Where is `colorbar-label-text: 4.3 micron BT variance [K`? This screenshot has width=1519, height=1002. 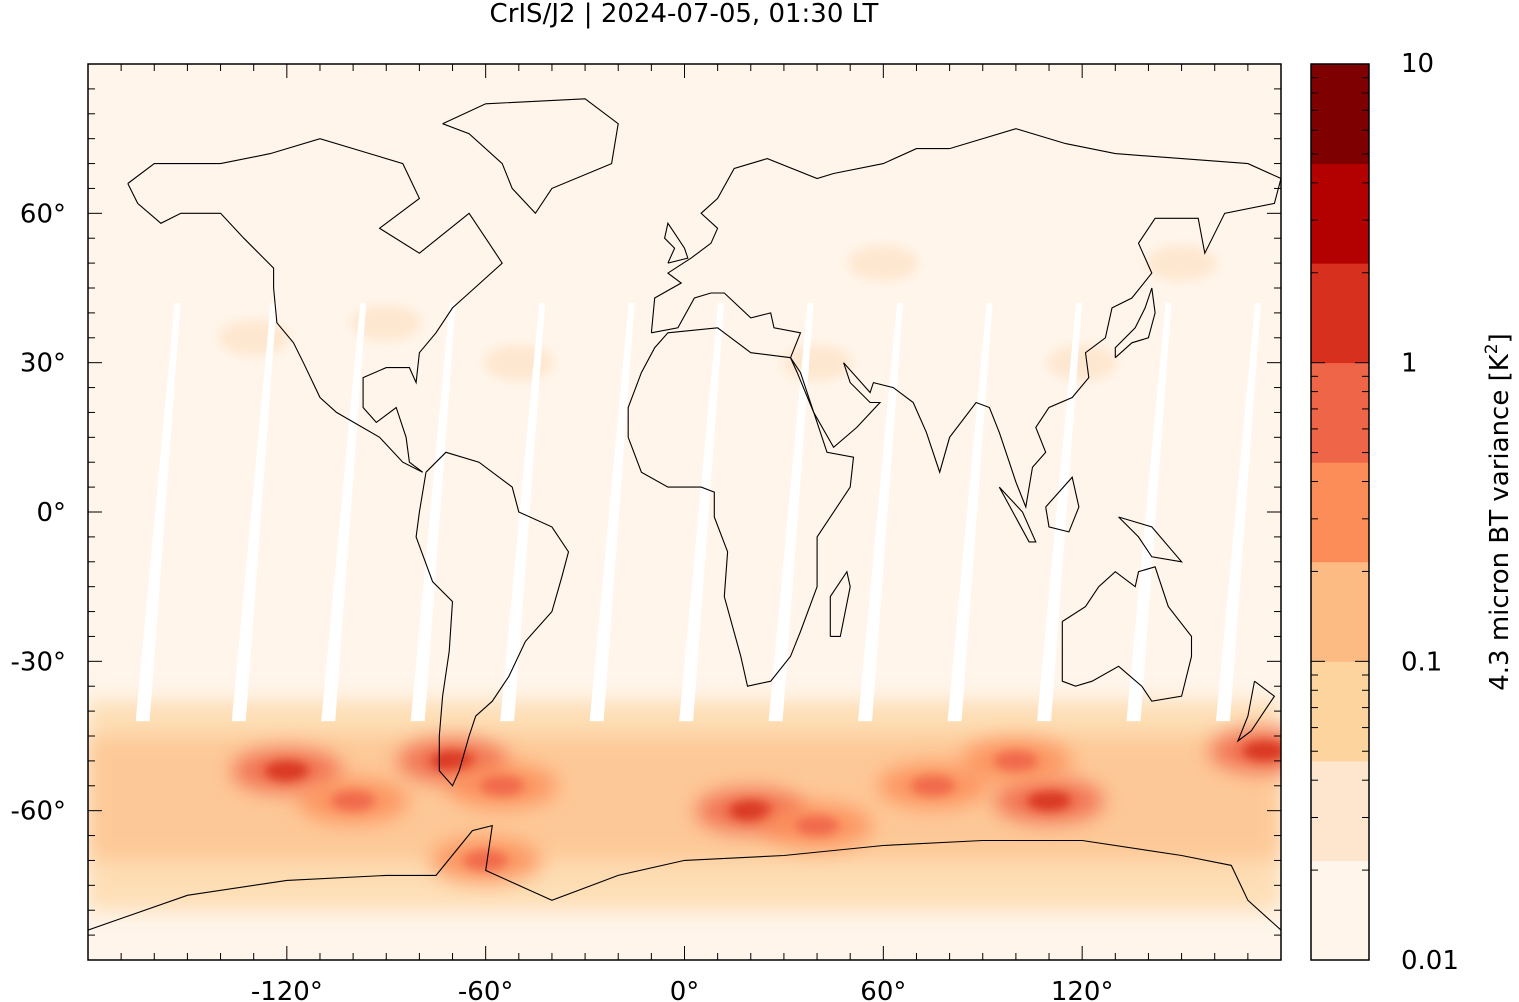 colorbar-label-text: 4.3 micron BT variance [K is located at coordinates (1500, 522).